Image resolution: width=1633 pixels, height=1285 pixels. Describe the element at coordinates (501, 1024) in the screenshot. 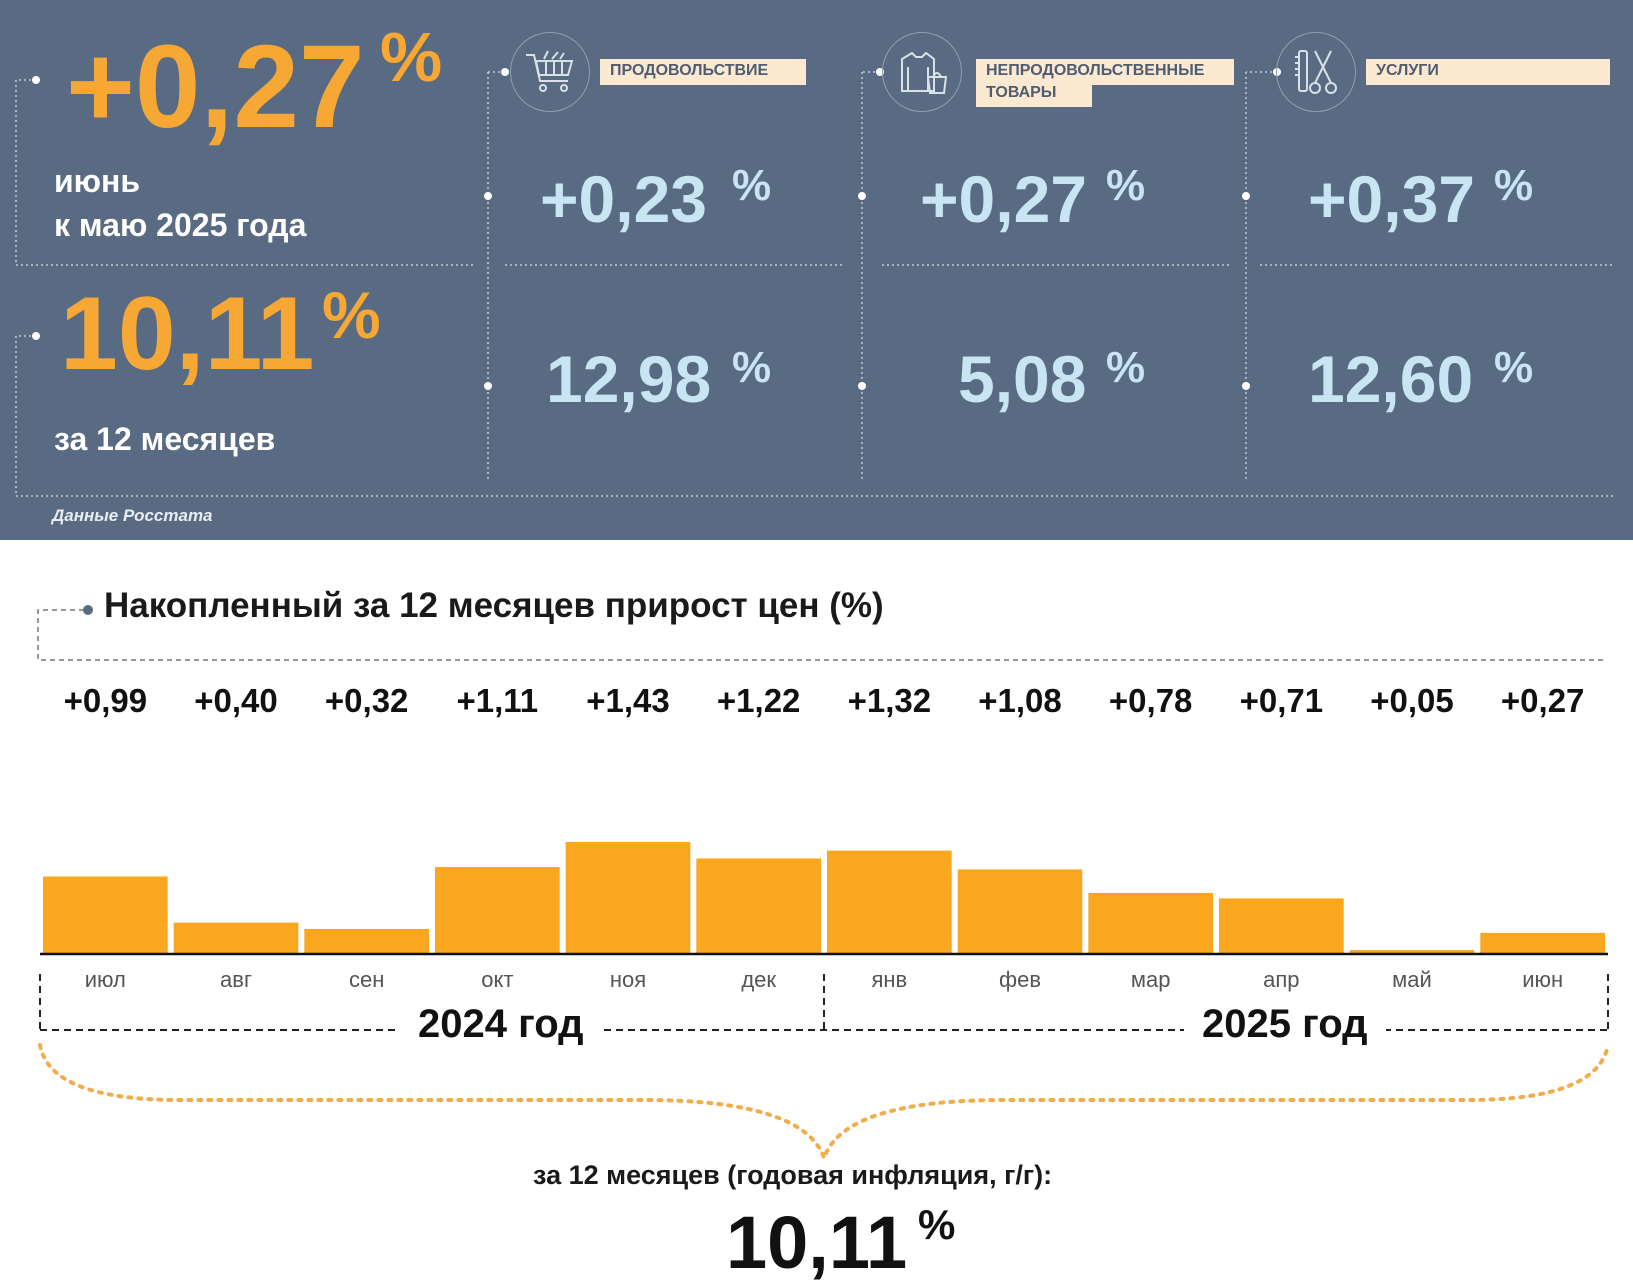

I see `year-label-2024: 2024 год` at that location.